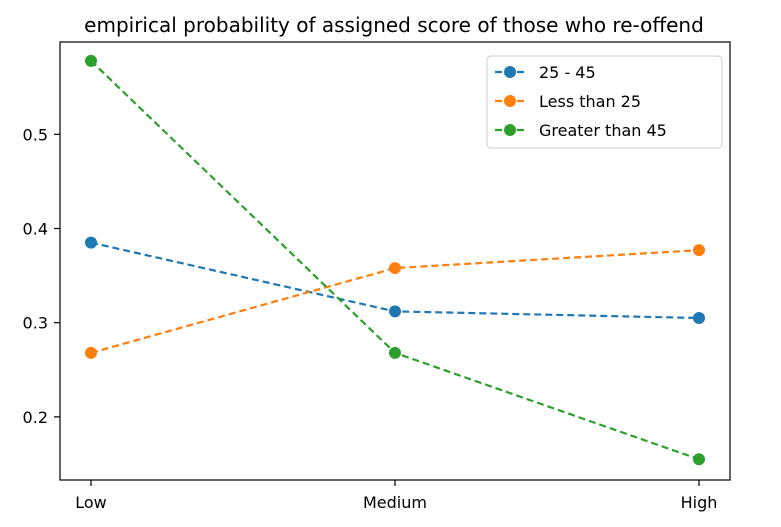  I want to click on legend-box, so click(604, 102).